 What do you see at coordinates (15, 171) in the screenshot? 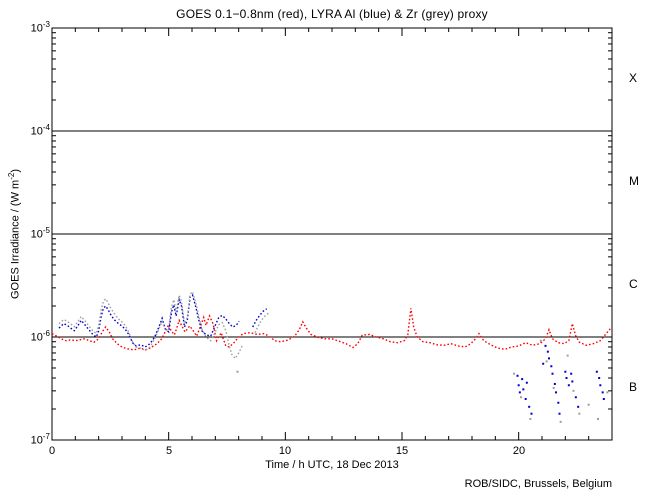
I see `y-axis-label-close: )` at bounding box center [15, 171].